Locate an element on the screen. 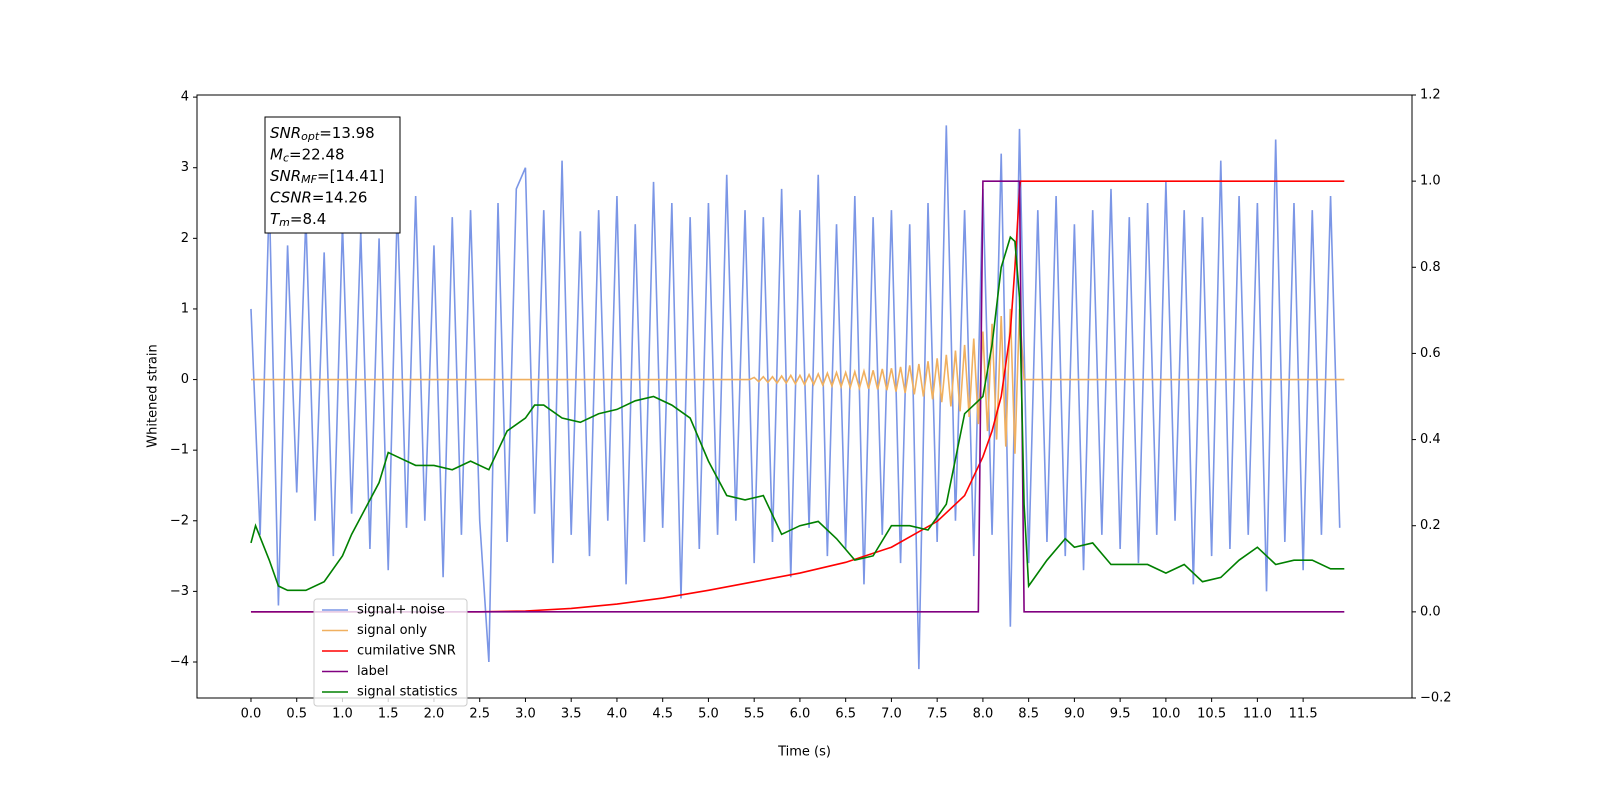 Image resolution: width=1600 pixels, height=800 pixels. y-tick-label: −2 is located at coordinates (179, 520).